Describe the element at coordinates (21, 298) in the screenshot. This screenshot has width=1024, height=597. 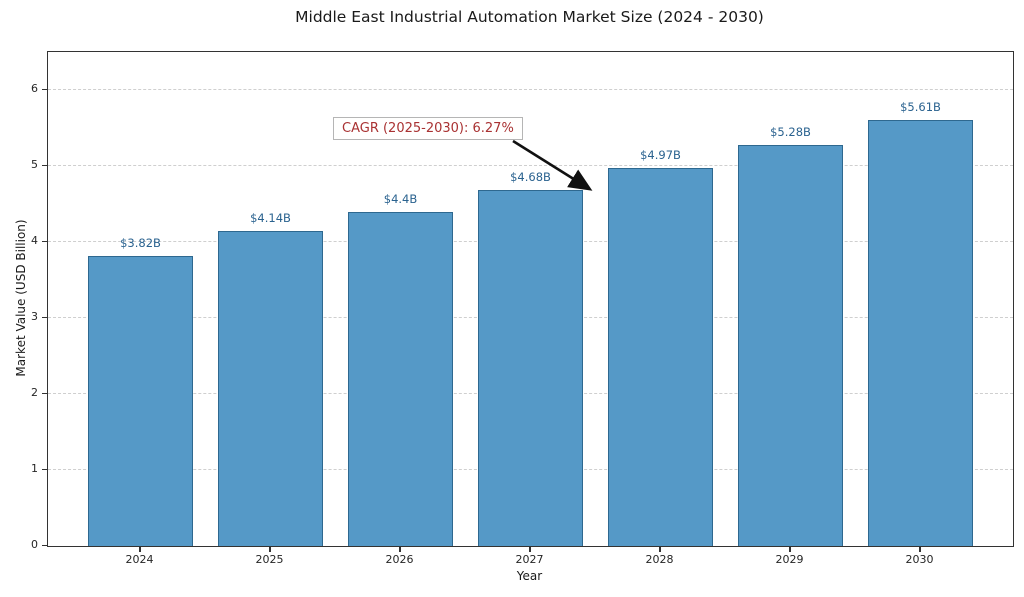
I see `y-axis-label: Market Value (USD Billion)` at that location.